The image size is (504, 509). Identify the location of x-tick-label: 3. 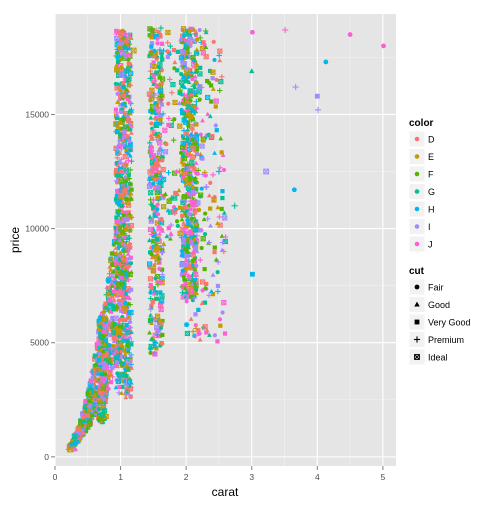
(251, 477).